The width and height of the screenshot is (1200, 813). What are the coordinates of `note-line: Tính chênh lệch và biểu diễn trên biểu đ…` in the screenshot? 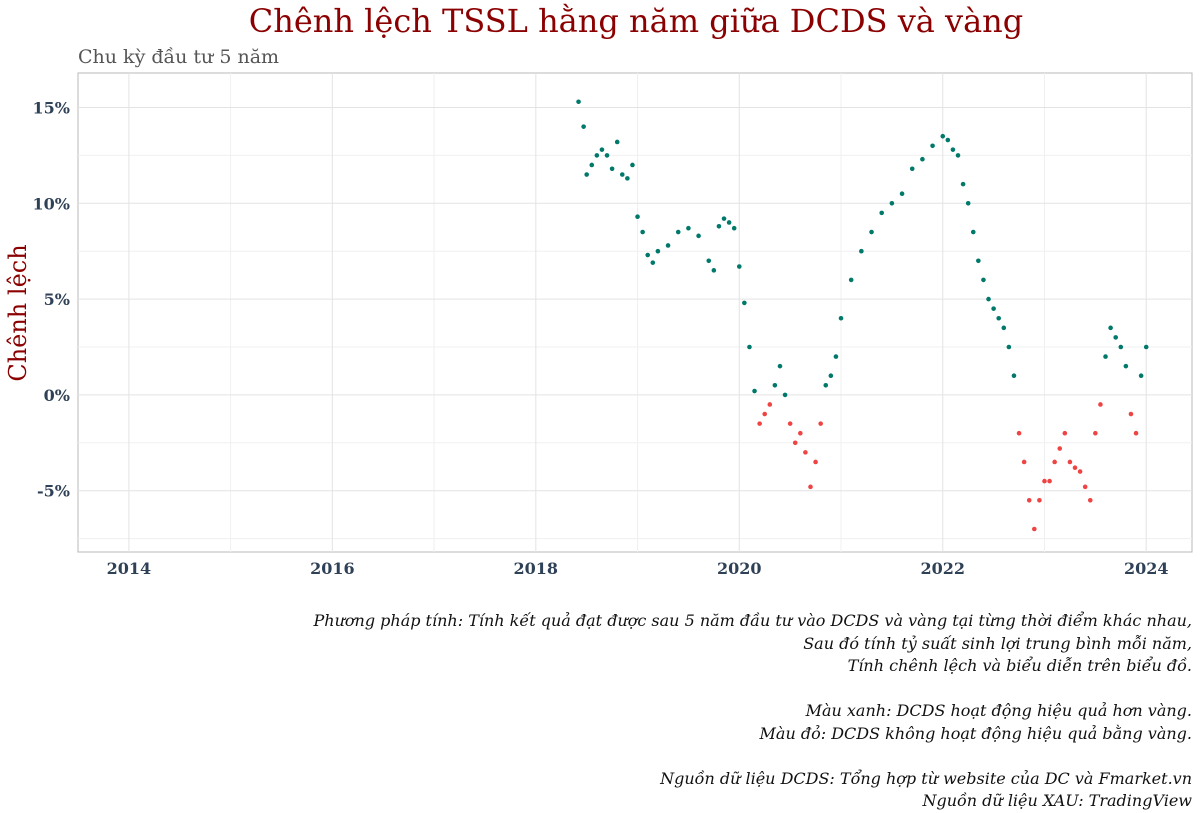 It's located at (1019, 665).